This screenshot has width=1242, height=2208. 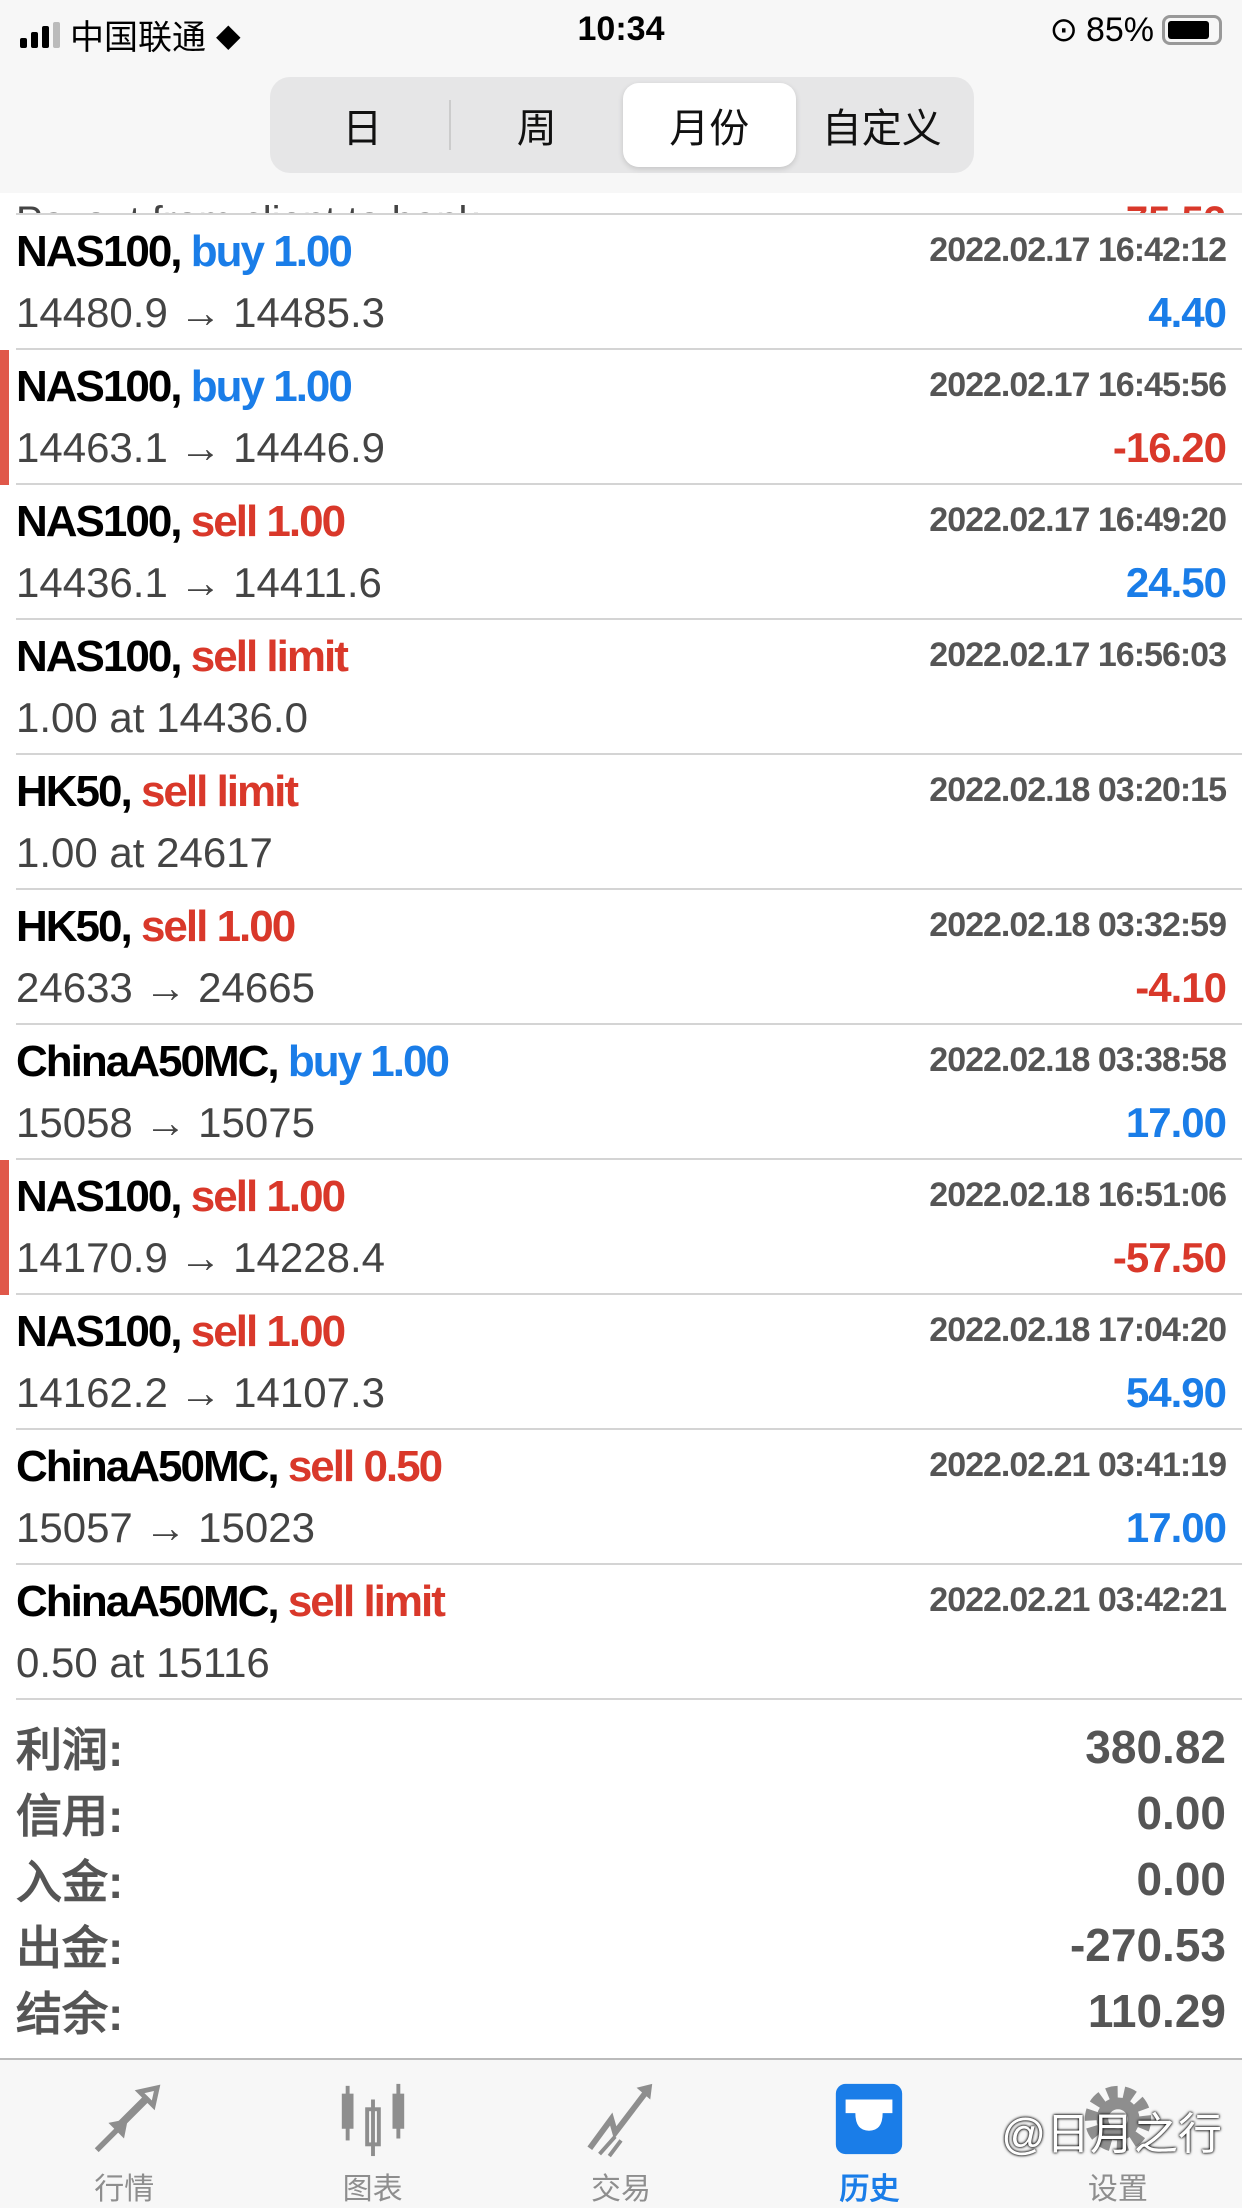 I want to click on candlestick-chart-icon, so click(x=372, y=2120).